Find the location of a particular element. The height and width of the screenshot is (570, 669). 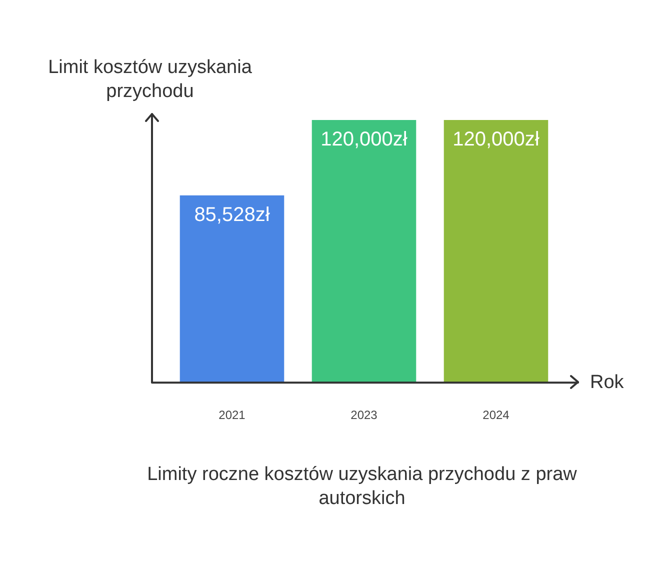

x-axis-title: Rok is located at coordinates (607, 383).